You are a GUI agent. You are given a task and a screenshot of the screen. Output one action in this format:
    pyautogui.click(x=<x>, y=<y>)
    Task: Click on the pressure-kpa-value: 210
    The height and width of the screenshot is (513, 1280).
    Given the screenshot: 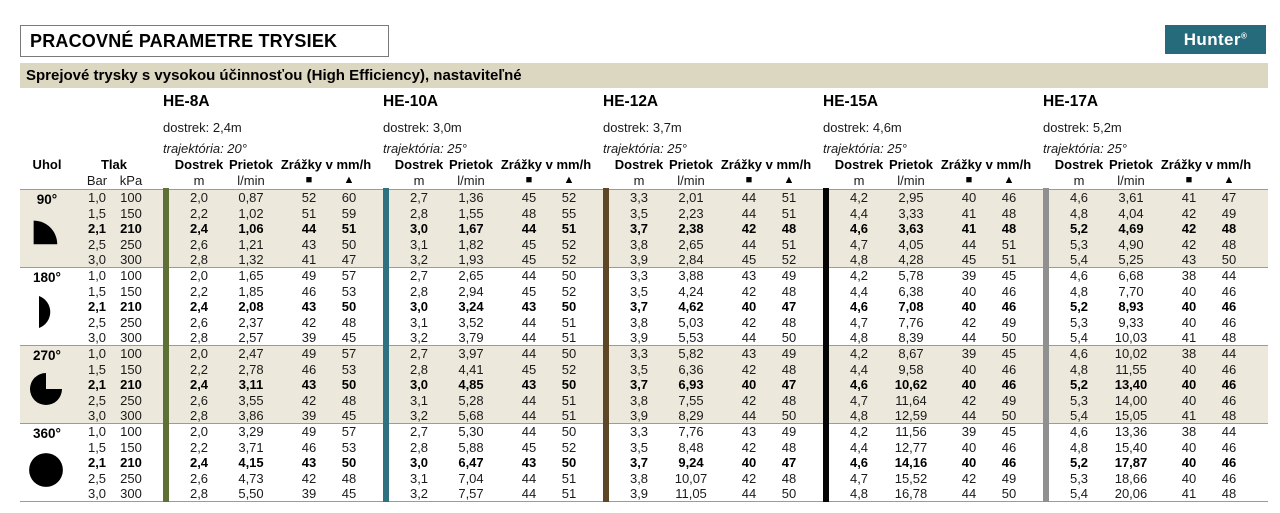 What is the action you would take?
    pyautogui.click(x=131, y=463)
    